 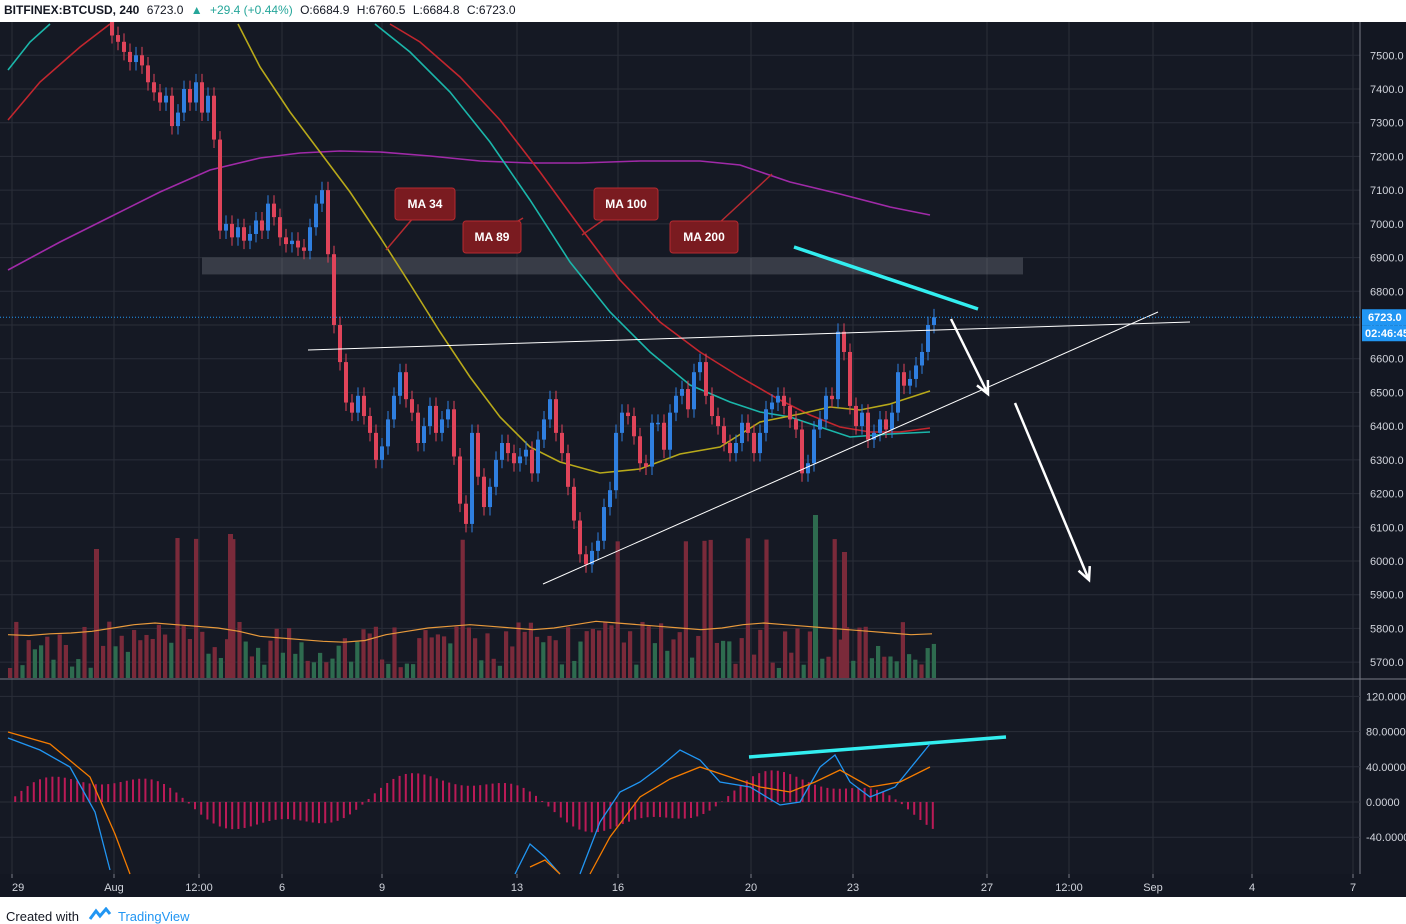 What do you see at coordinates (42, 916) in the screenshot?
I see `created-with-label: Created with` at bounding box center [42, 916].